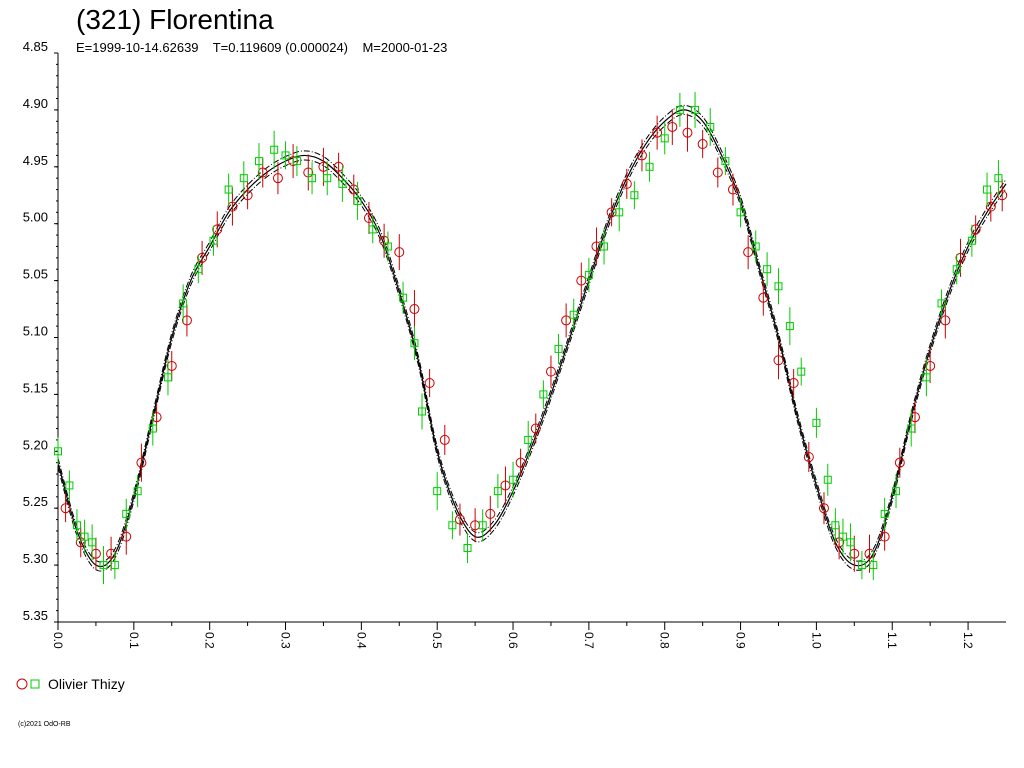 This screenshot has width=1024, height=768. What do you see at coordinates (589, 640) in the screenshot?
I see `x-tick-label: 0.7` at bounding box center [589, 640].